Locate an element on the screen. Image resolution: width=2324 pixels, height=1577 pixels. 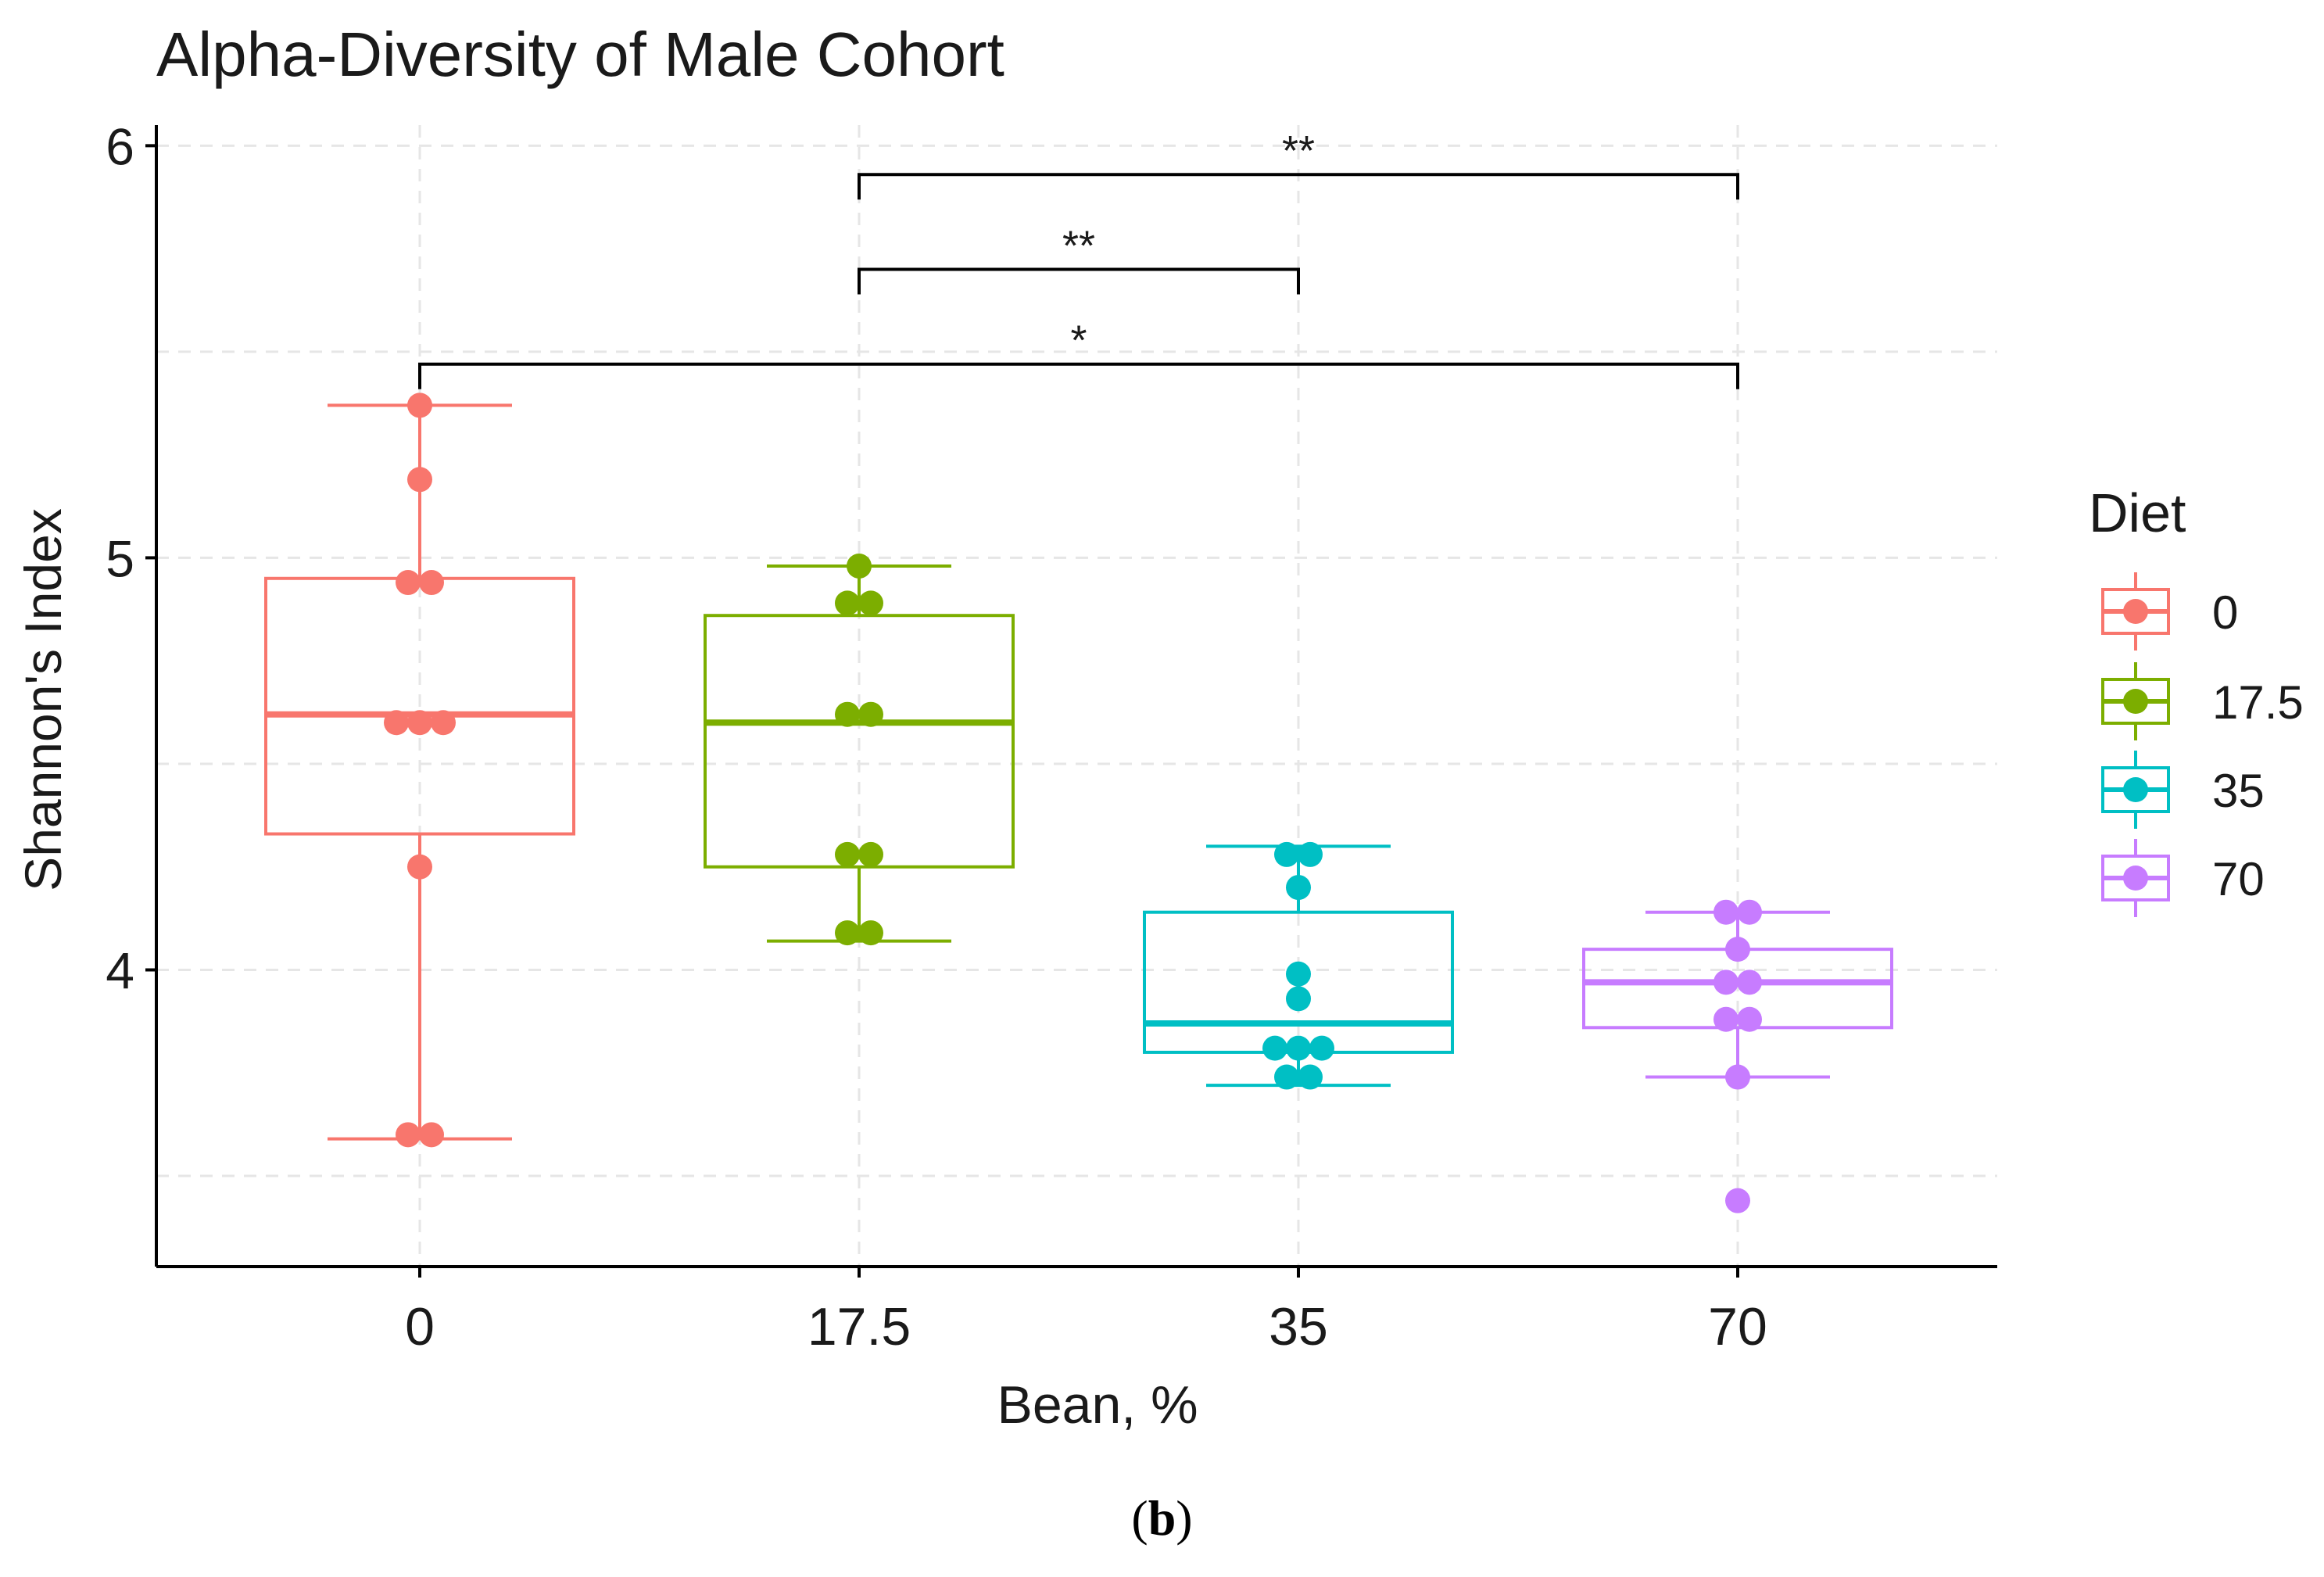
legend: Diet 0 17.5 35 70 is located at coordinates (2196, 699).